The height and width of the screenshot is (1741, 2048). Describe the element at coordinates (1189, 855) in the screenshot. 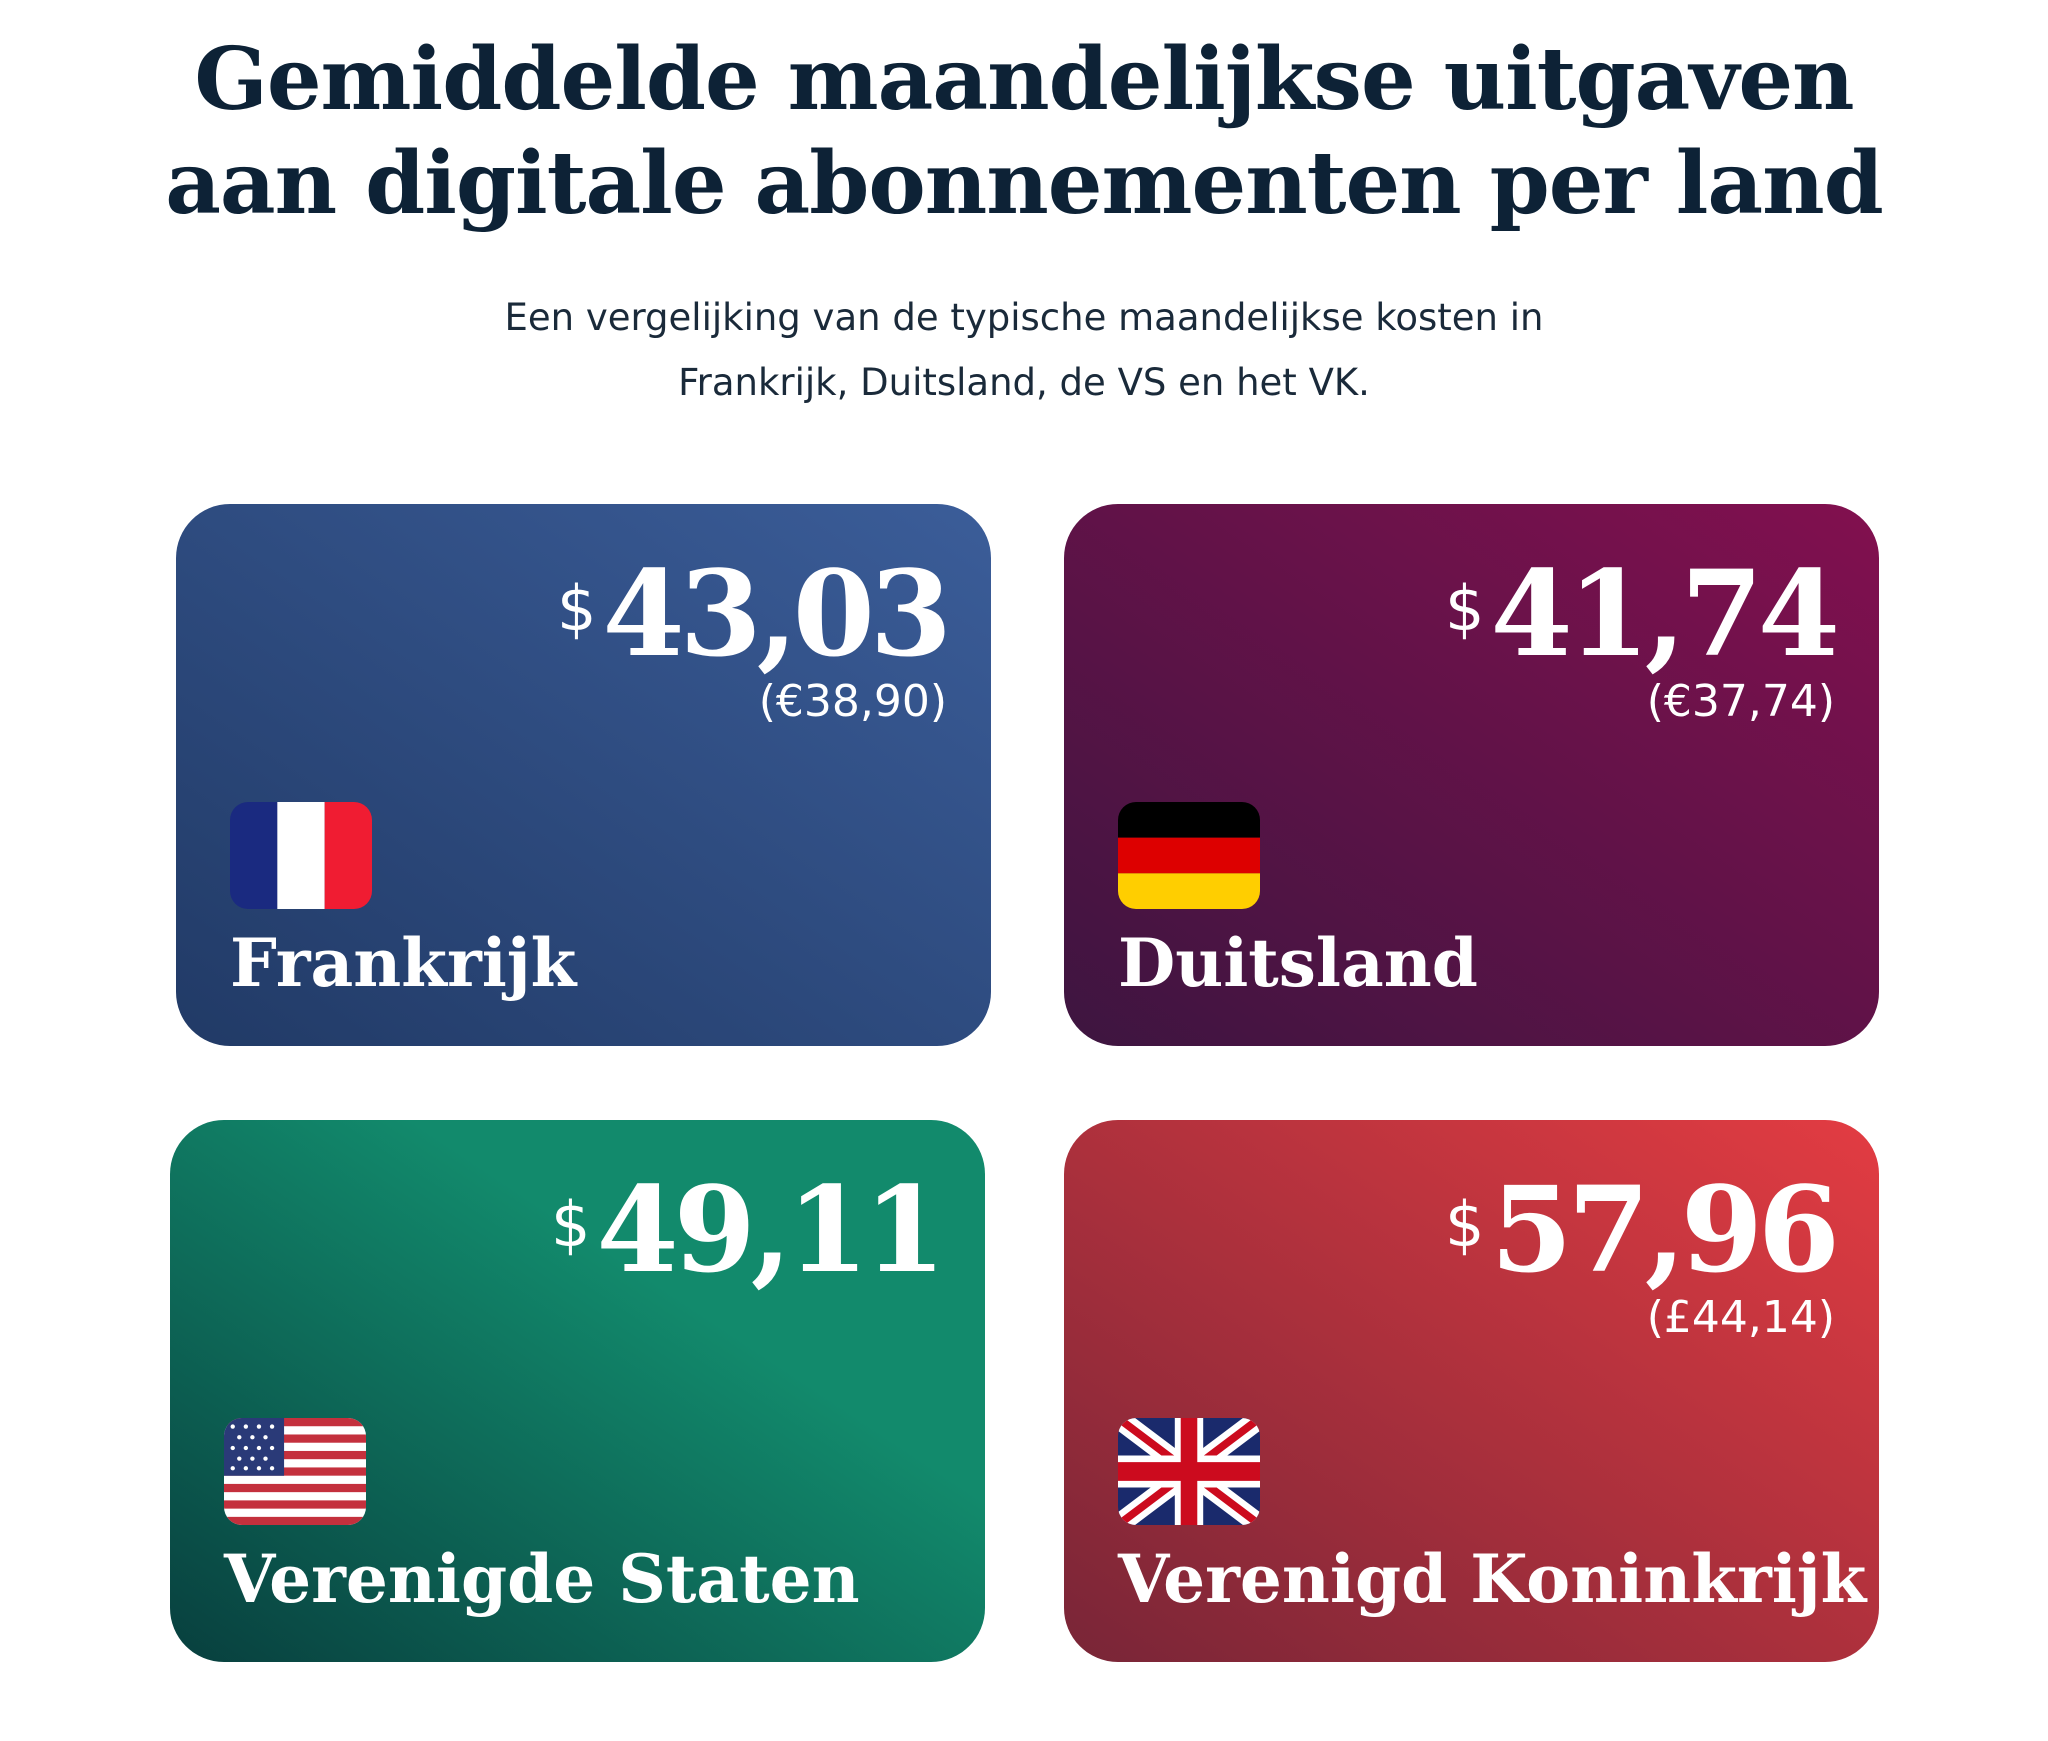

I see `flag-germany-icon` at that location.